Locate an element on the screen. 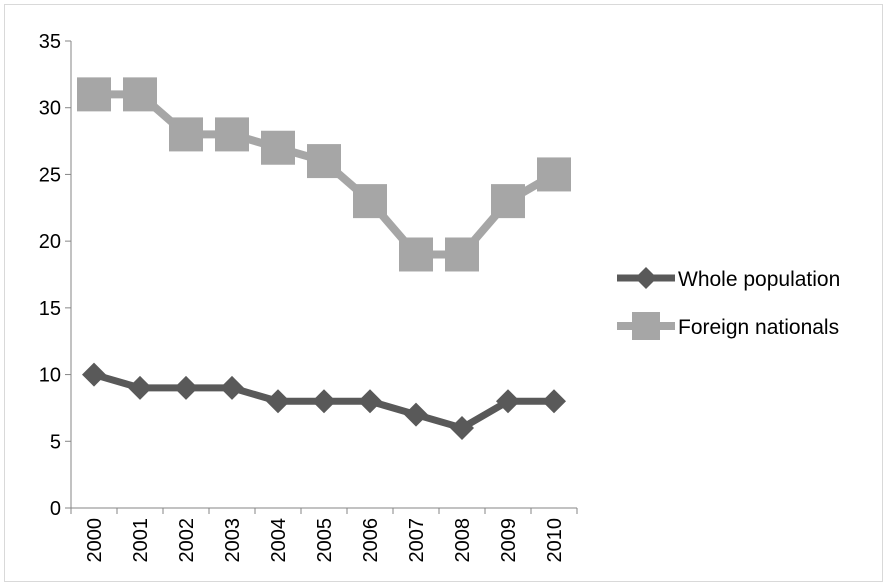 This screenshot has height=588, width=889. x-tick-label: 2008 is located at coordinates (463, 540).